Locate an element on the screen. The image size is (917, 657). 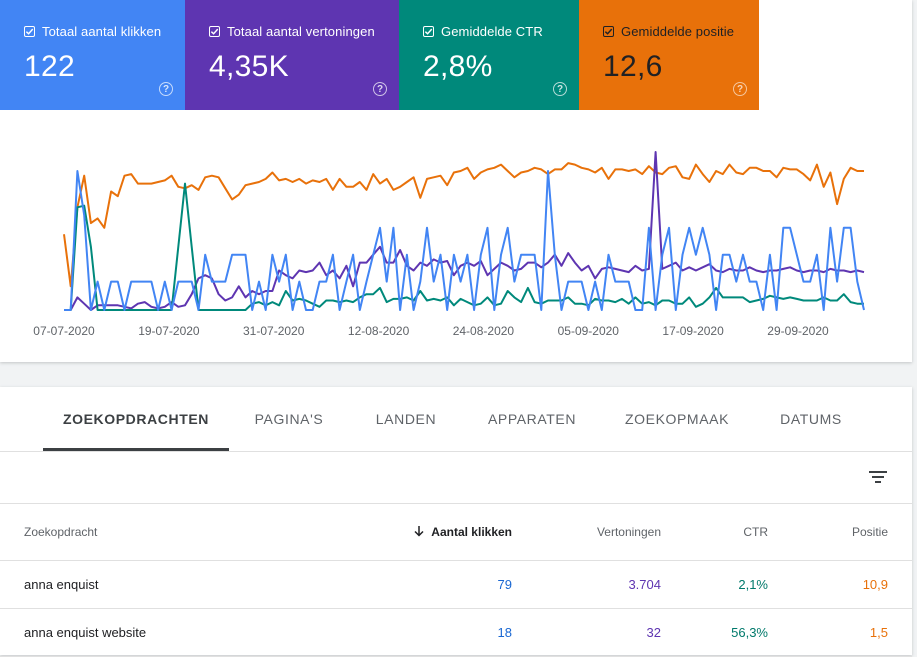
metric-value: 4,35K is located at coordinates (249, 66).